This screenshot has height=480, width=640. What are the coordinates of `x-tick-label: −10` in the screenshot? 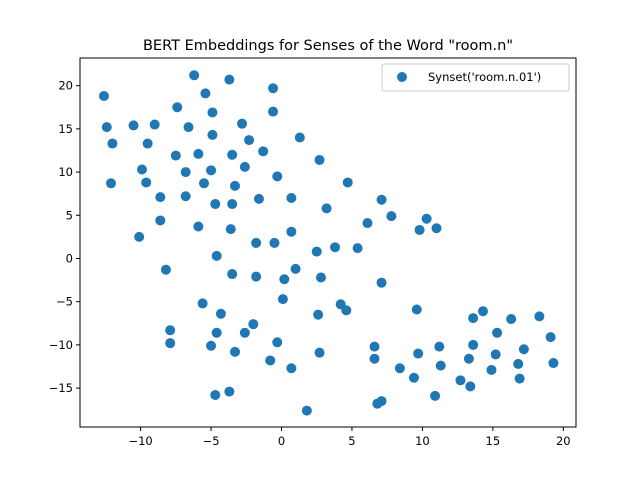 It's located at (140, 441).